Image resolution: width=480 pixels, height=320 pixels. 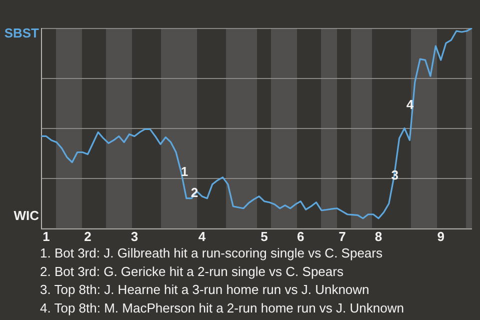 What do you see at coordinates (134, 236) in the screenshot?
I see `x-tick-label: 3` at bounding box center [134, 236].